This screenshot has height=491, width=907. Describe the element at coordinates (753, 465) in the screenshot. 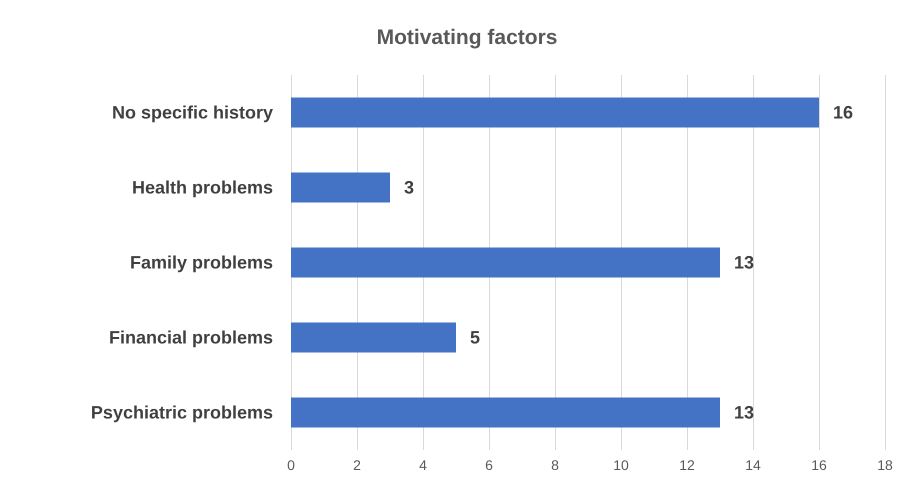

I see `x-tick-label: 14` at that location.